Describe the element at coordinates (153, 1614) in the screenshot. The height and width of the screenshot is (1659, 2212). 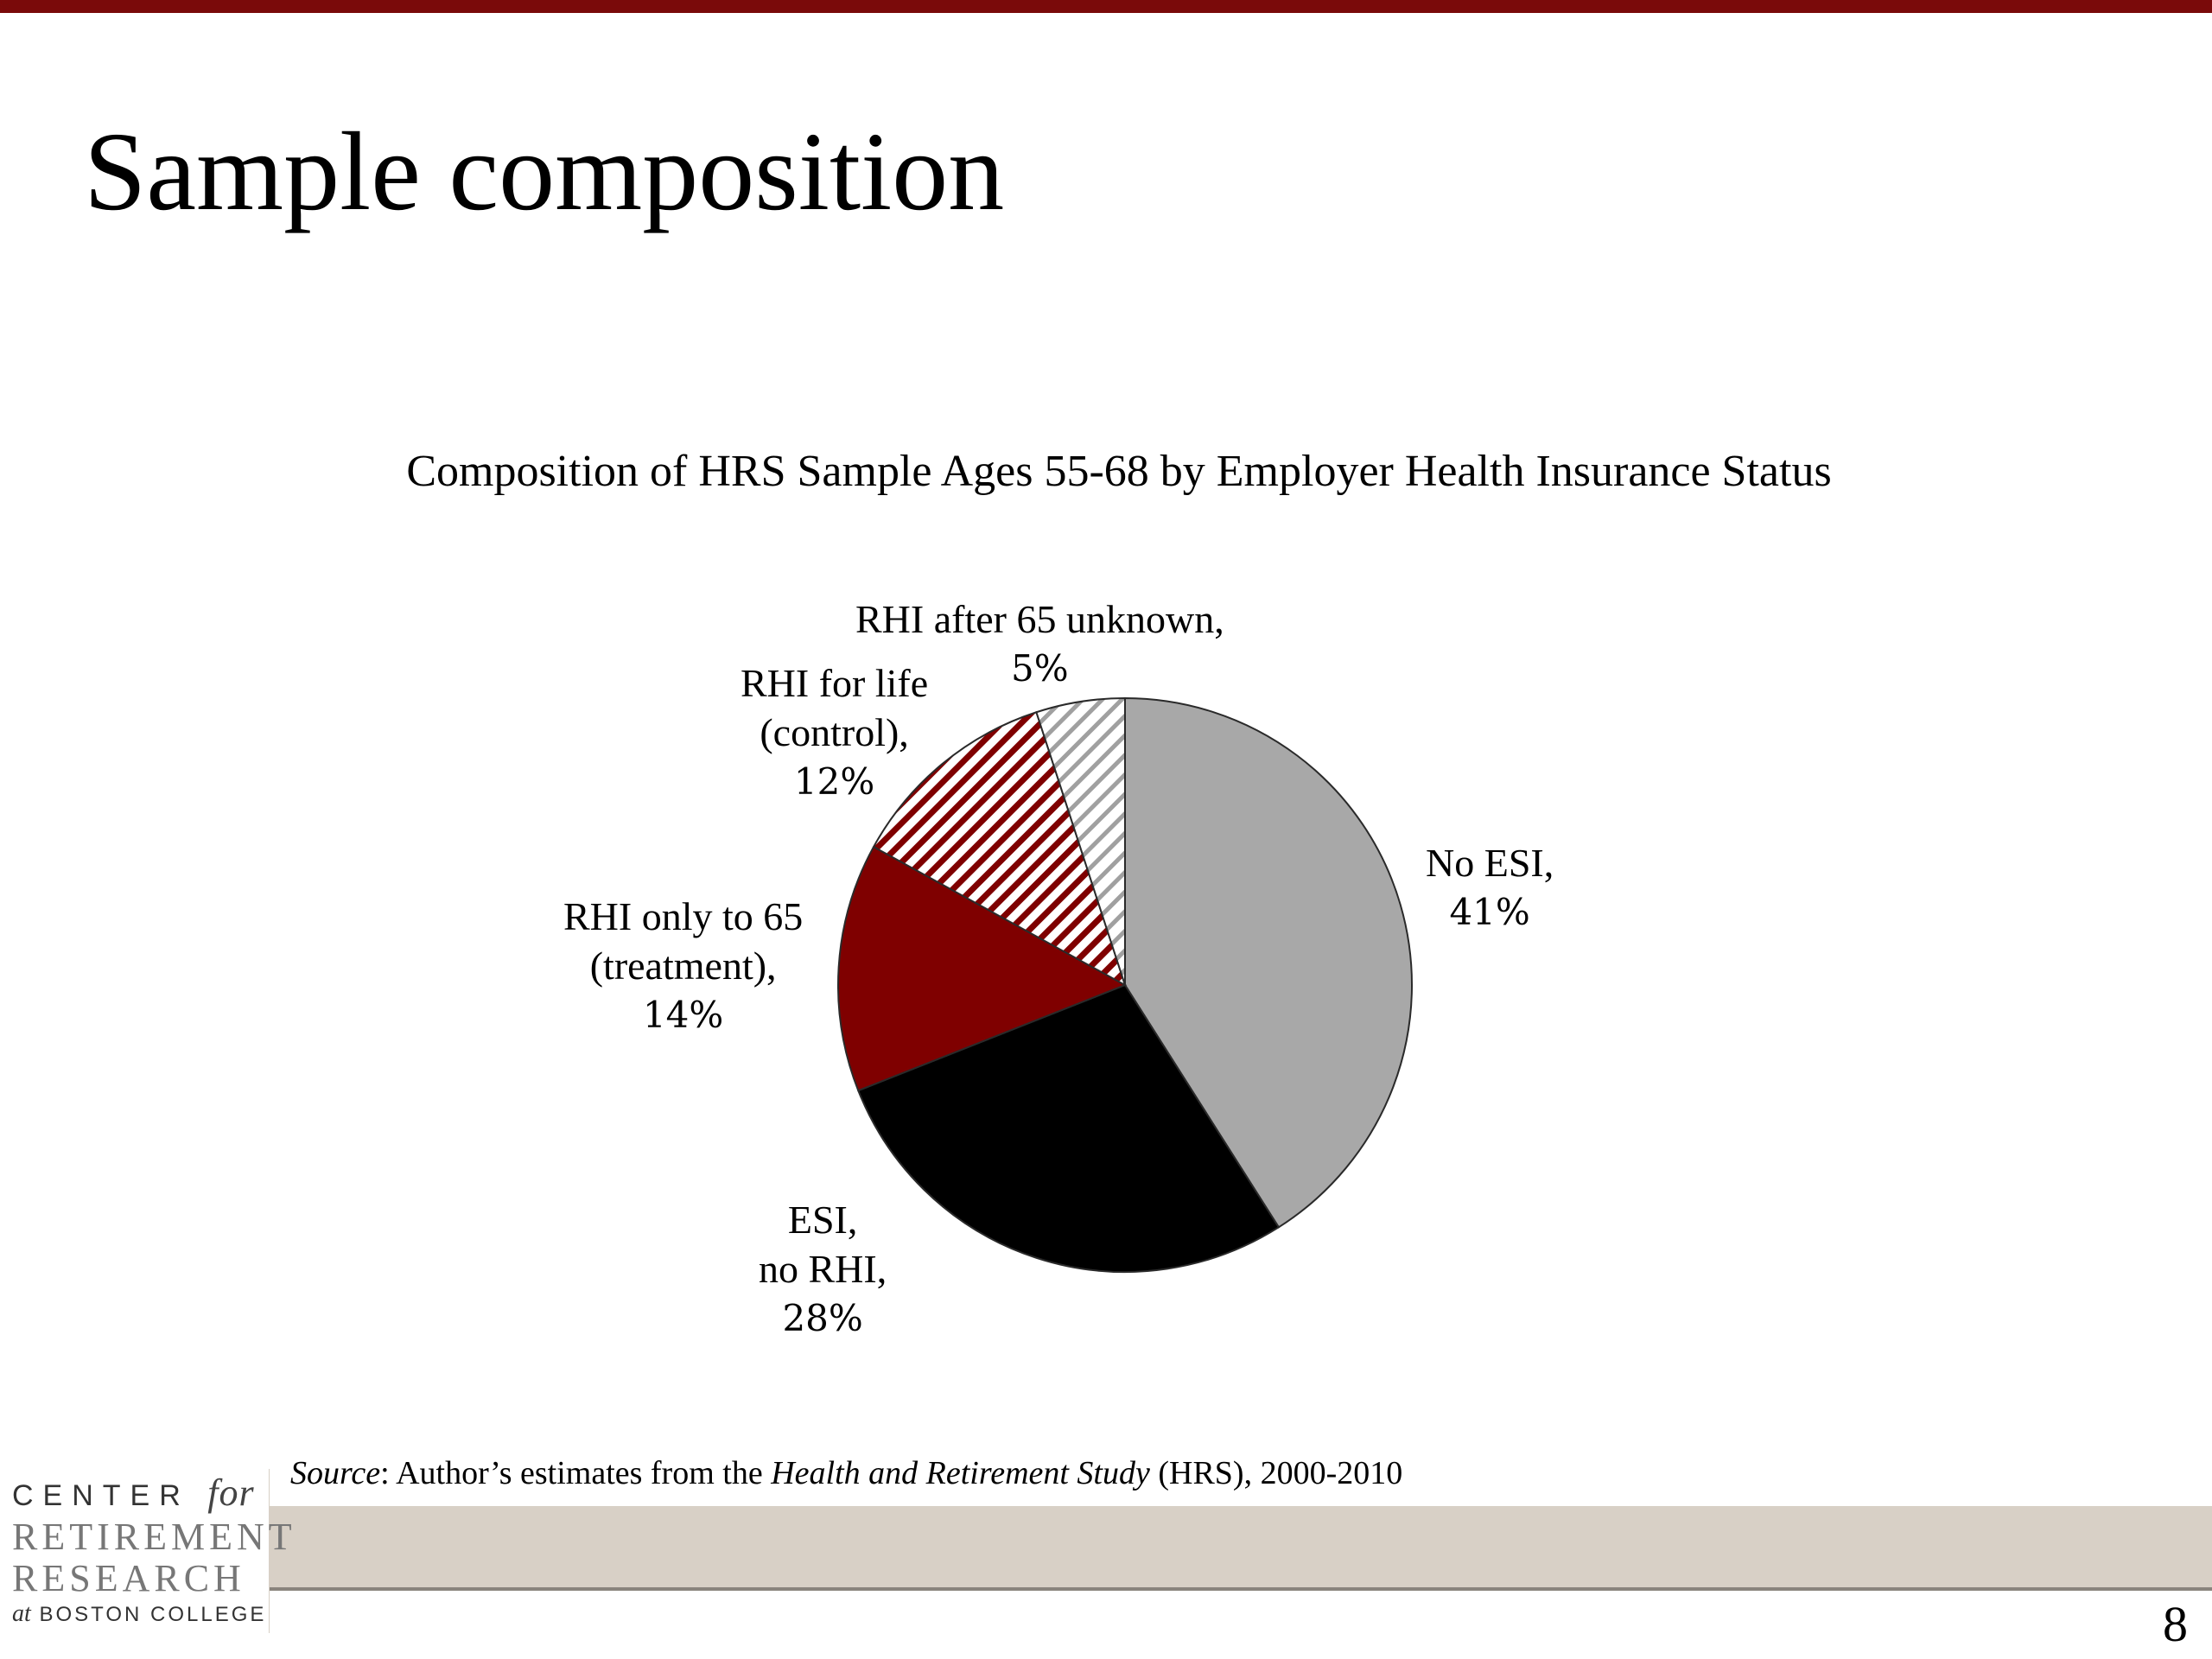
I see `logo-boston-college: BOSTON COLLEGE` at that location.